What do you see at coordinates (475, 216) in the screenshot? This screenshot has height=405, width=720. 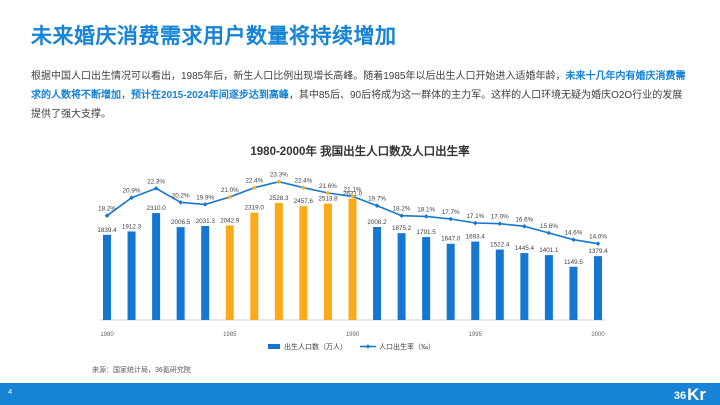 I see `rate-label-1995: 17.1%` at bounding box center [475, 216].